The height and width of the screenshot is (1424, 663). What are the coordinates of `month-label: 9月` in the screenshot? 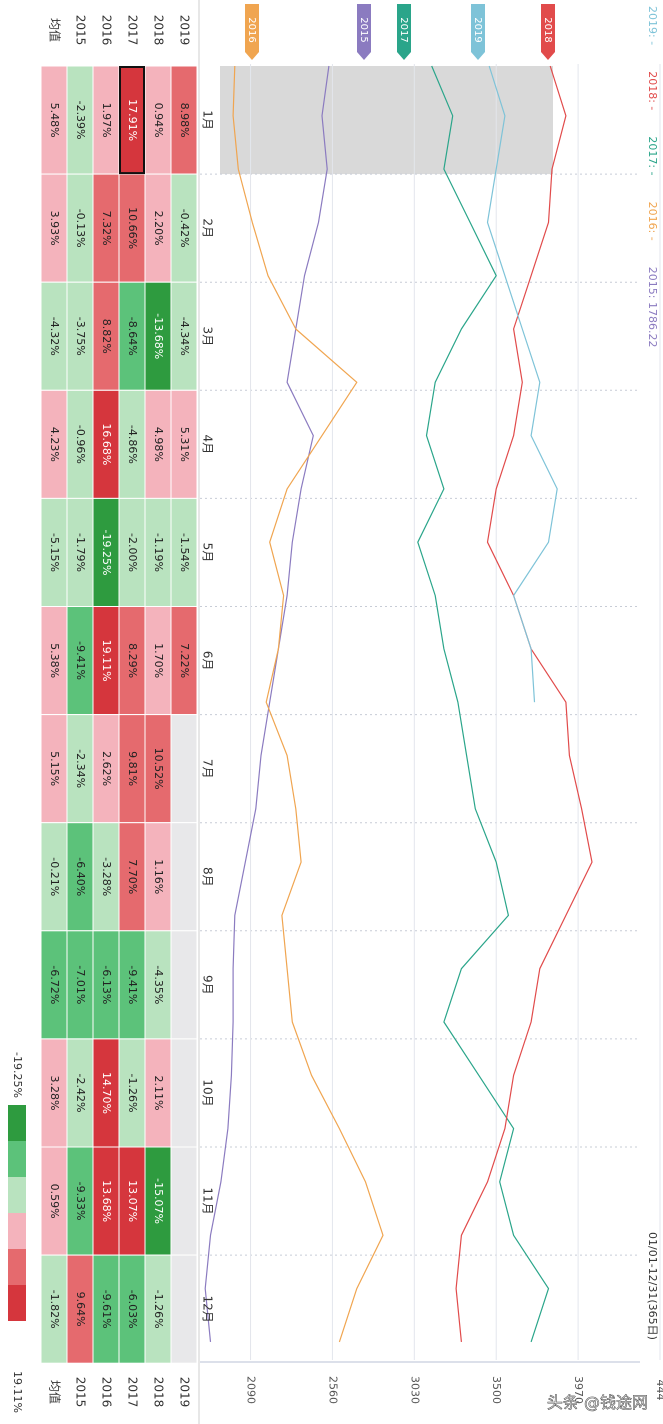 It's located at (208, 985).